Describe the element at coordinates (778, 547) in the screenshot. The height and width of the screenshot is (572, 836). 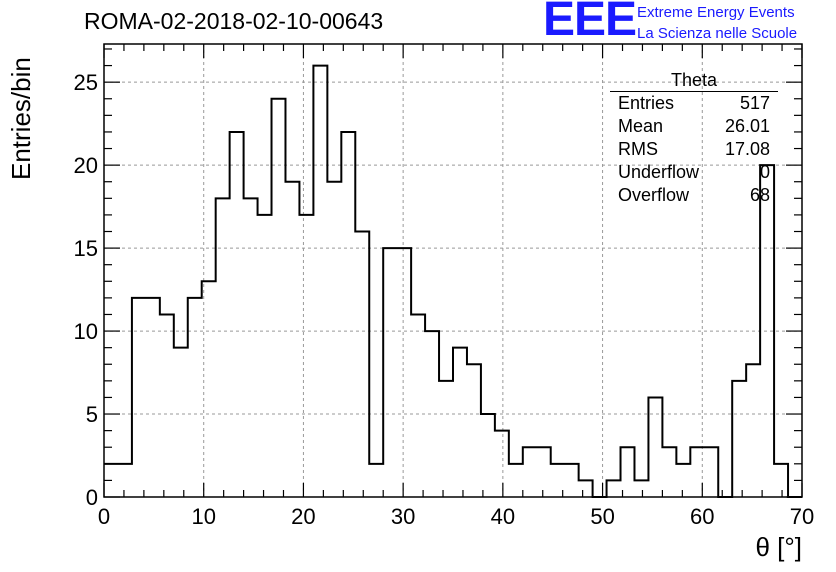
I see `x-axis-label: θ [°]` at that location.